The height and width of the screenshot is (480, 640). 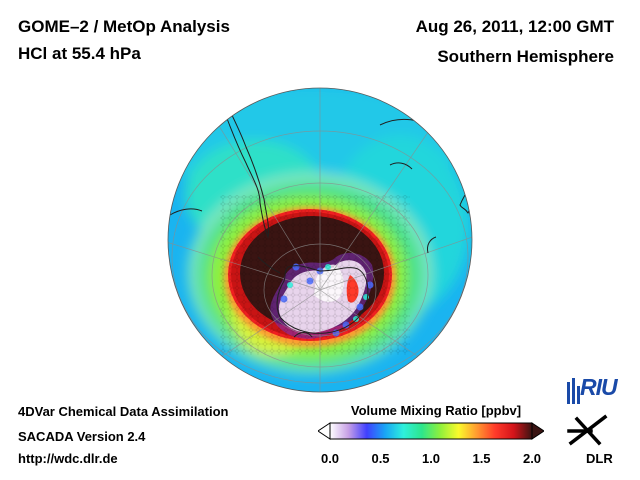 What do you see at coordinates (481, 458) in the screenshot?
I see `colorbar-tick-3: 1.5` at bounding box center [481, 458].